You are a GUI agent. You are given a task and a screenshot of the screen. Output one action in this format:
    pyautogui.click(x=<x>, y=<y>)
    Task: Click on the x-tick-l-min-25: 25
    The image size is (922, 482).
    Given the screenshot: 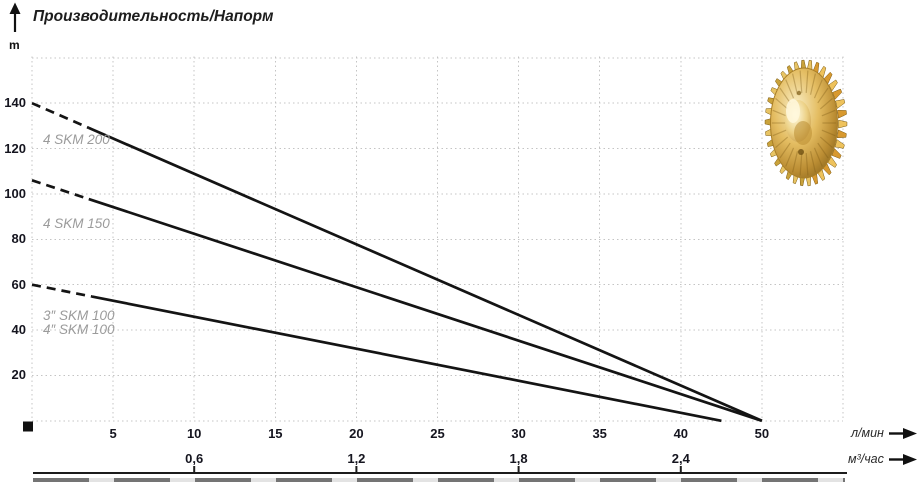 What is the action you would take?
    pyautogui.click(x=437, y=433)
    